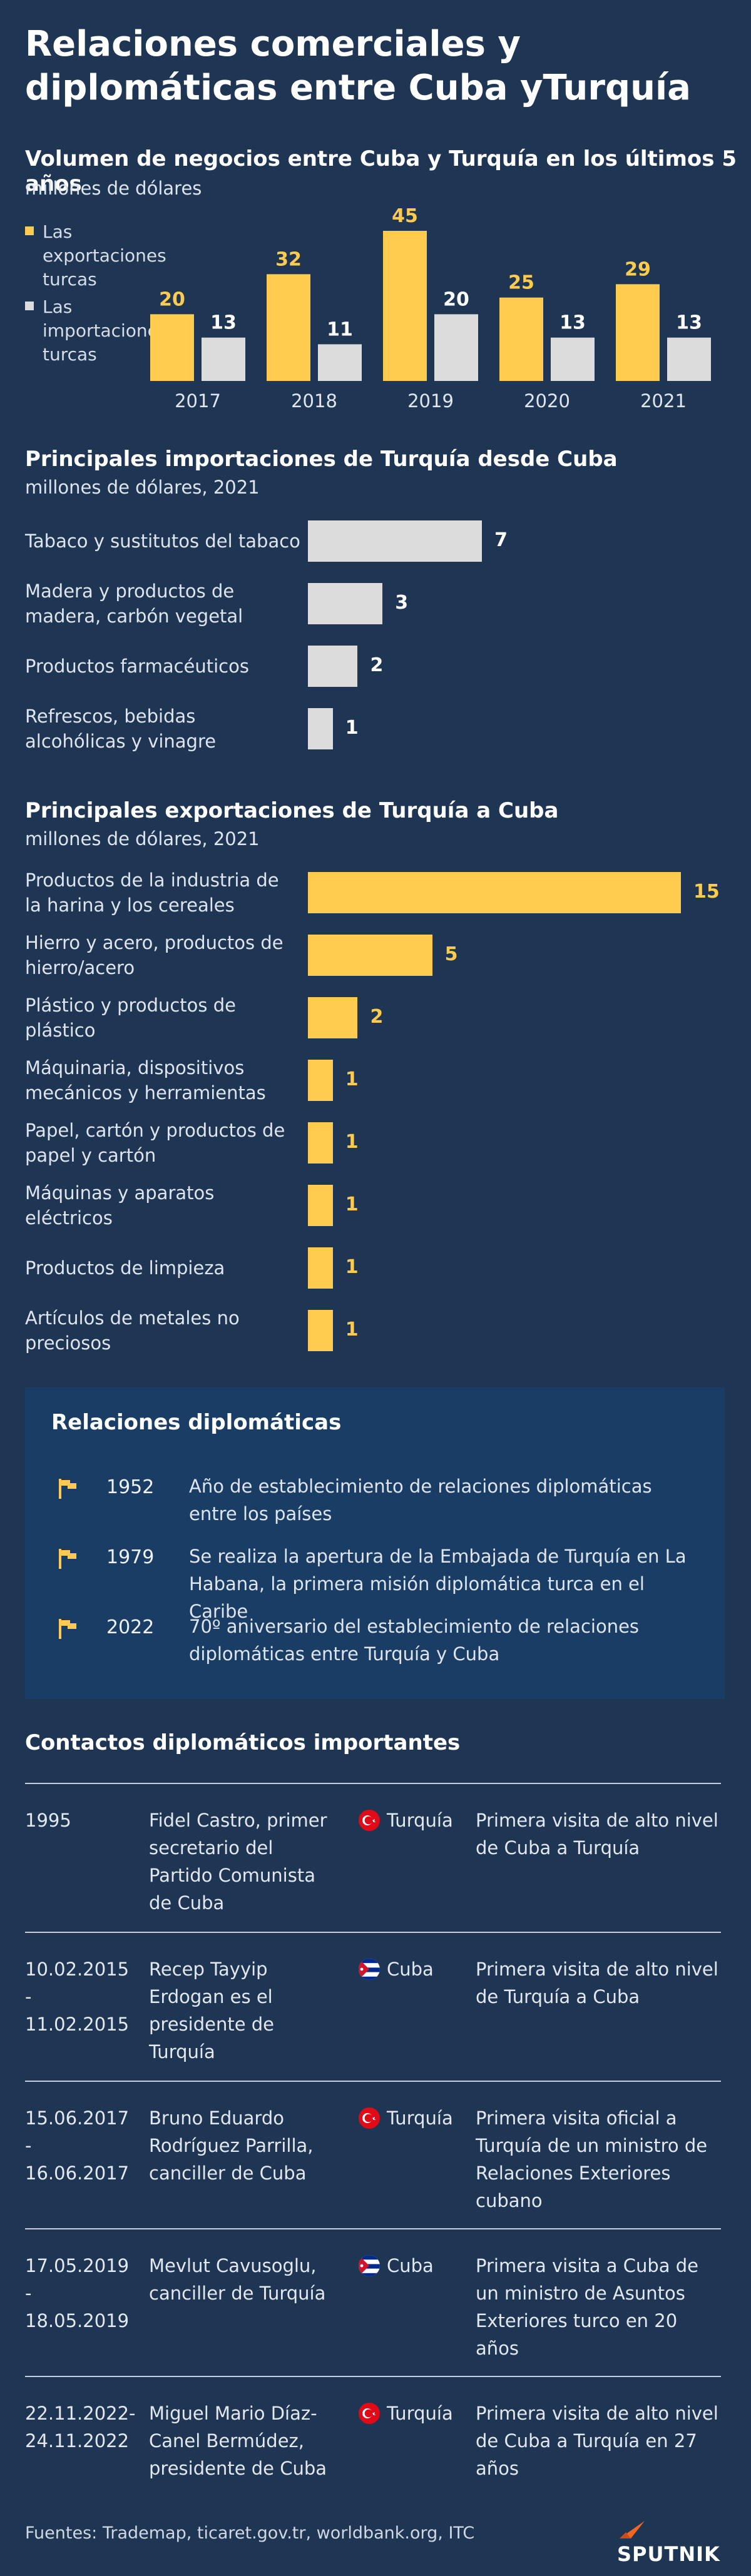 The width and height of the screenshot is (751, 2576). Describe the element at coordinates (120, 1205) in the screenshot. I see `category-label: Máquinas y aparatos eléctricos` at that location.